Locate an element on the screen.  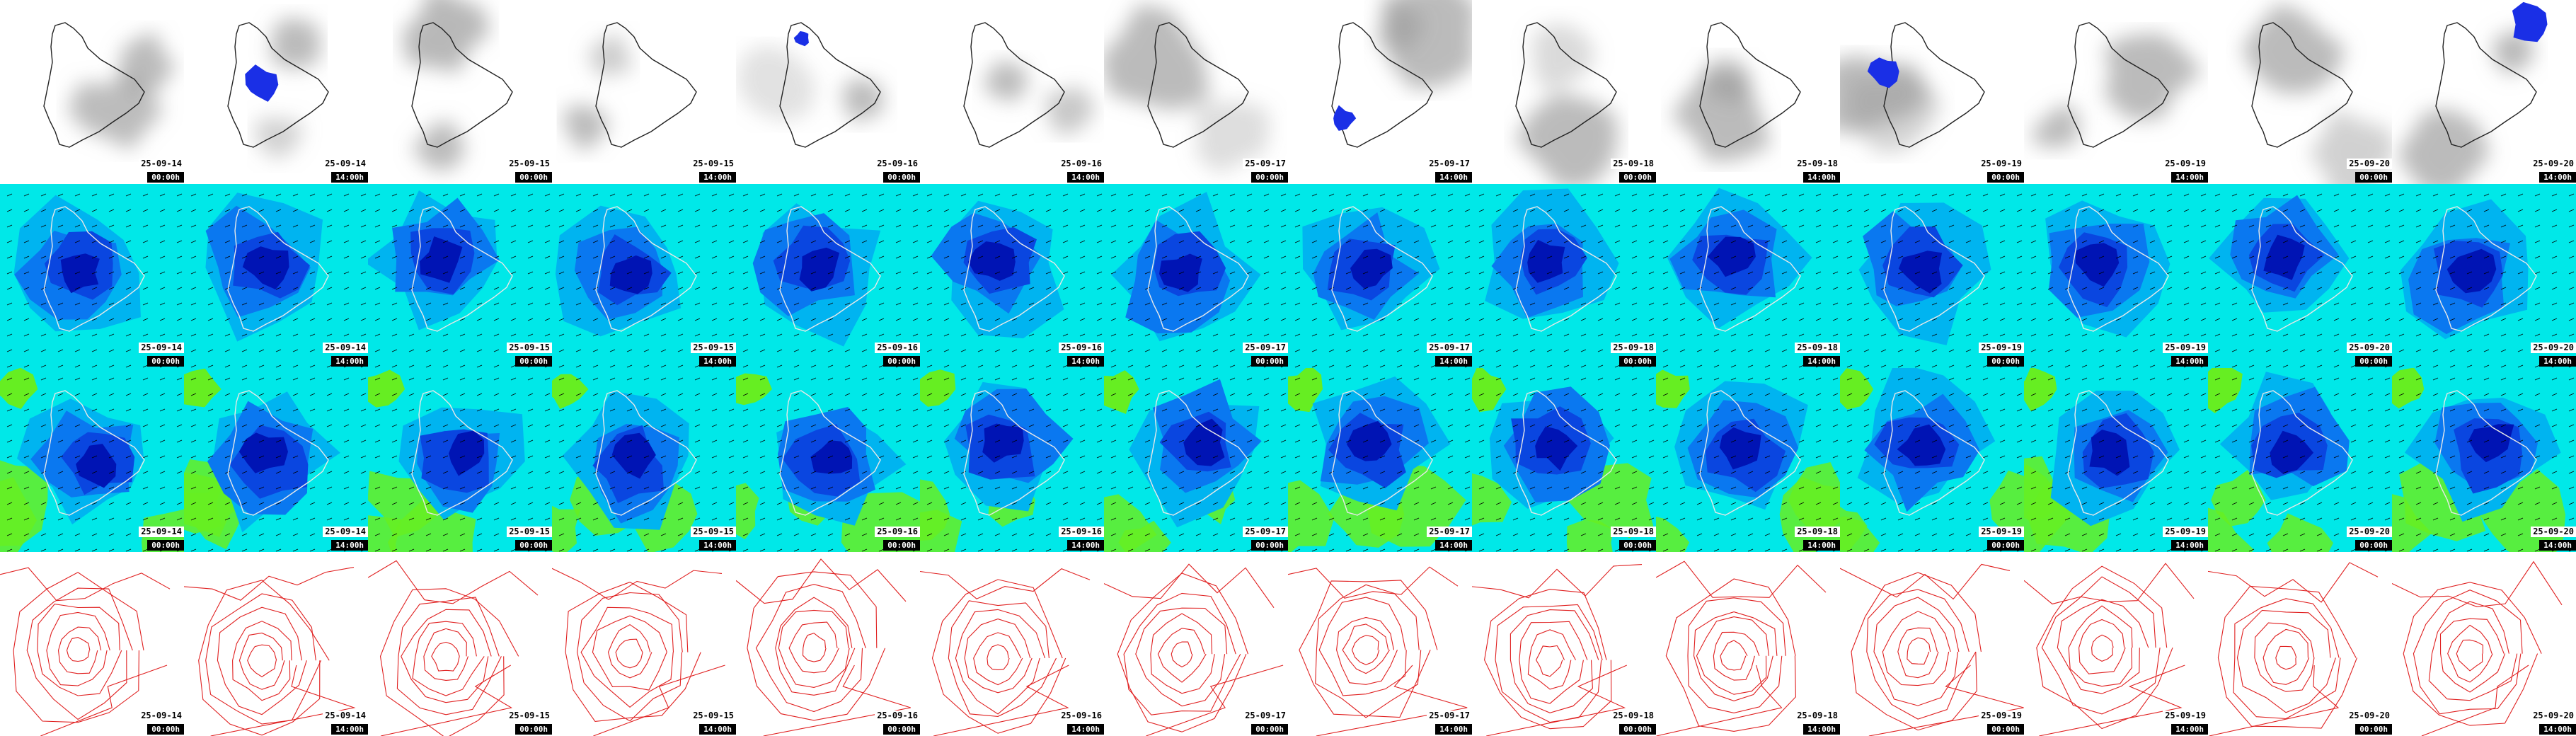
panel-field-a-13: 25-09-20 00:00h is located at coordinates (2300, 276).